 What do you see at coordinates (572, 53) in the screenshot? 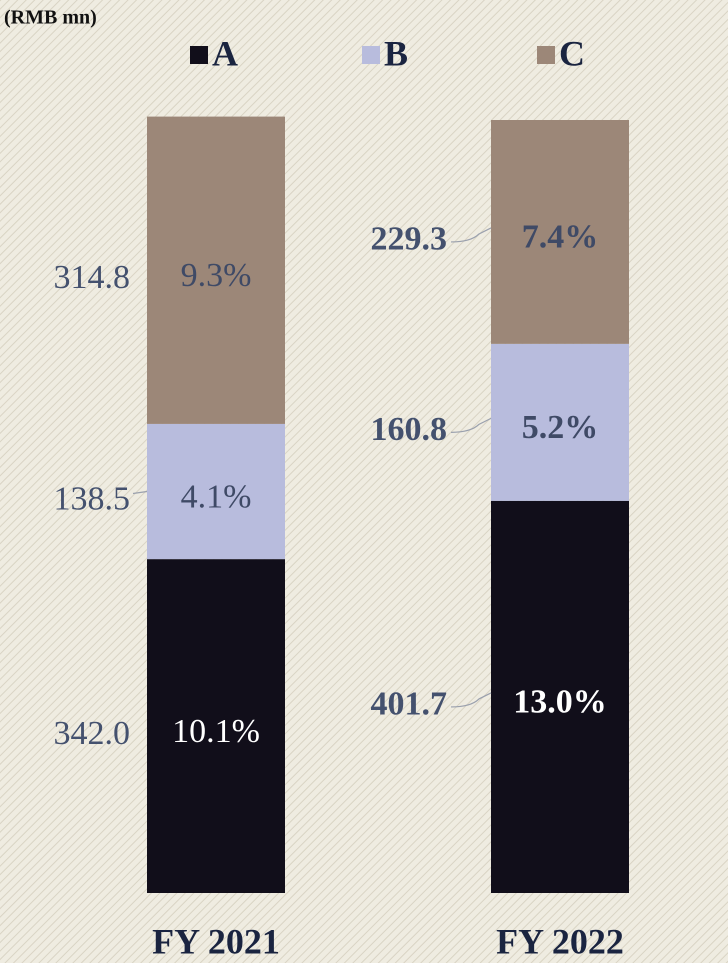
I see `legend-label: C` at bounding box center [572, 53].